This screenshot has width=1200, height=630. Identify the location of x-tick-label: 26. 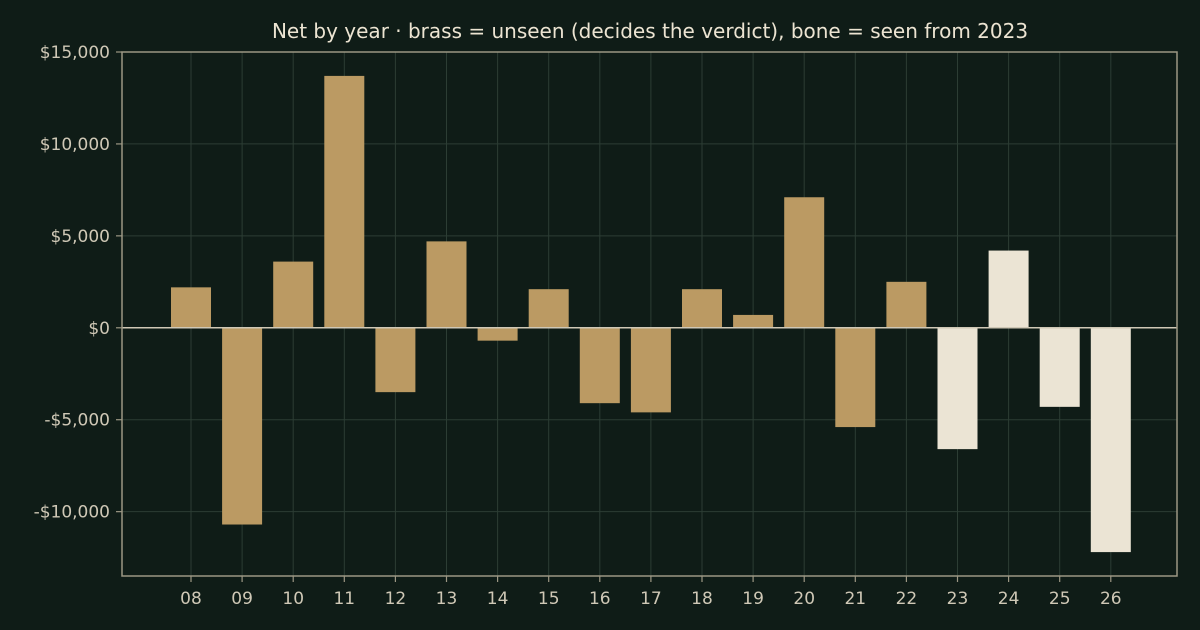
(1111, 599).